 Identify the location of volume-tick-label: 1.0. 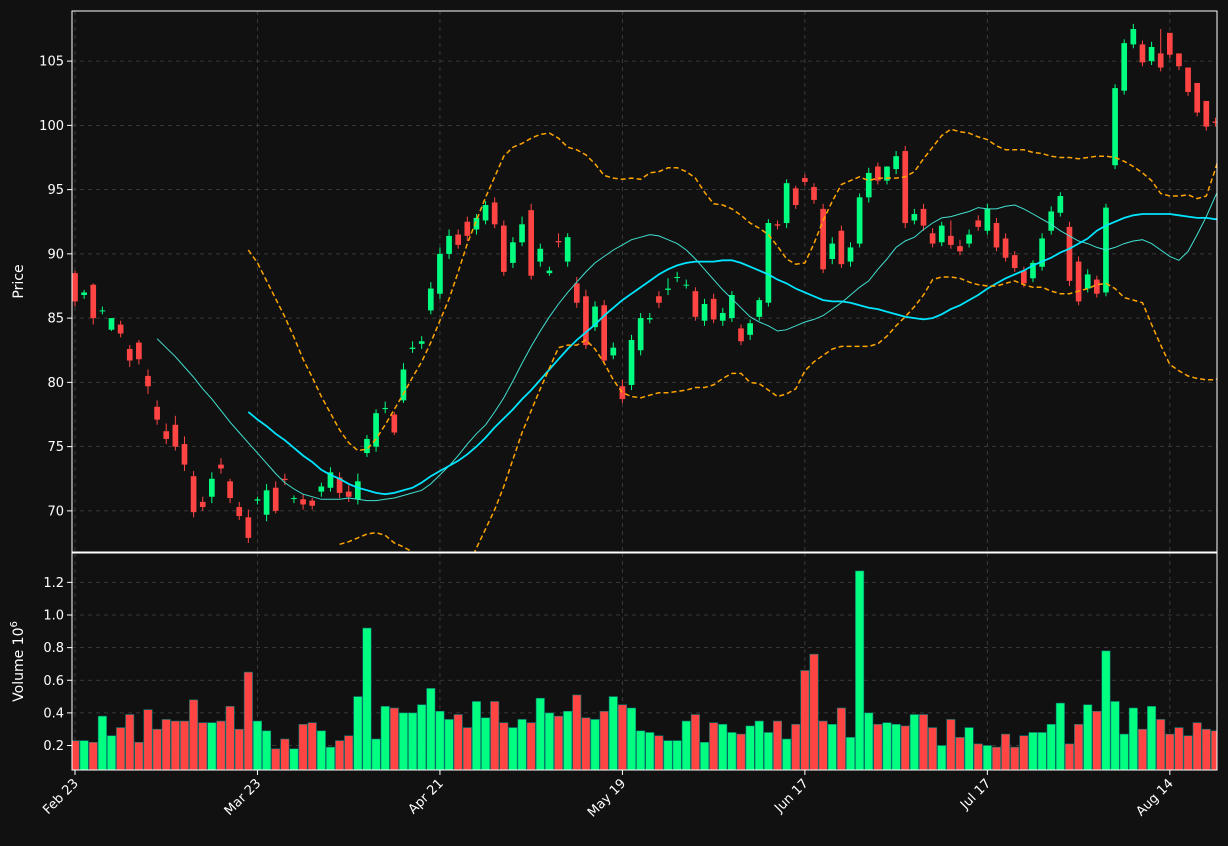
(53, 616).